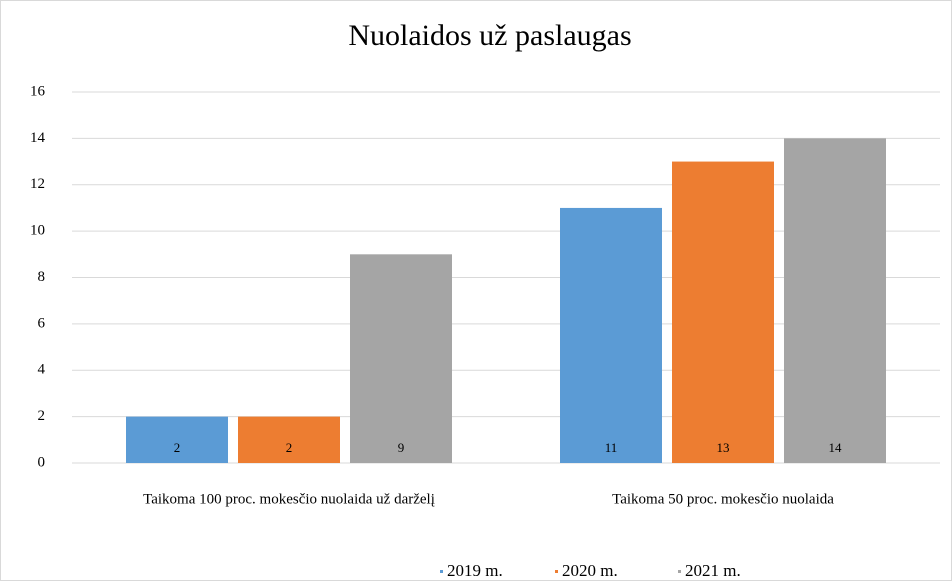 The width and height of the screenshot is (952, 581). I want to click on y-tick-label: 8, so click(42, 277).